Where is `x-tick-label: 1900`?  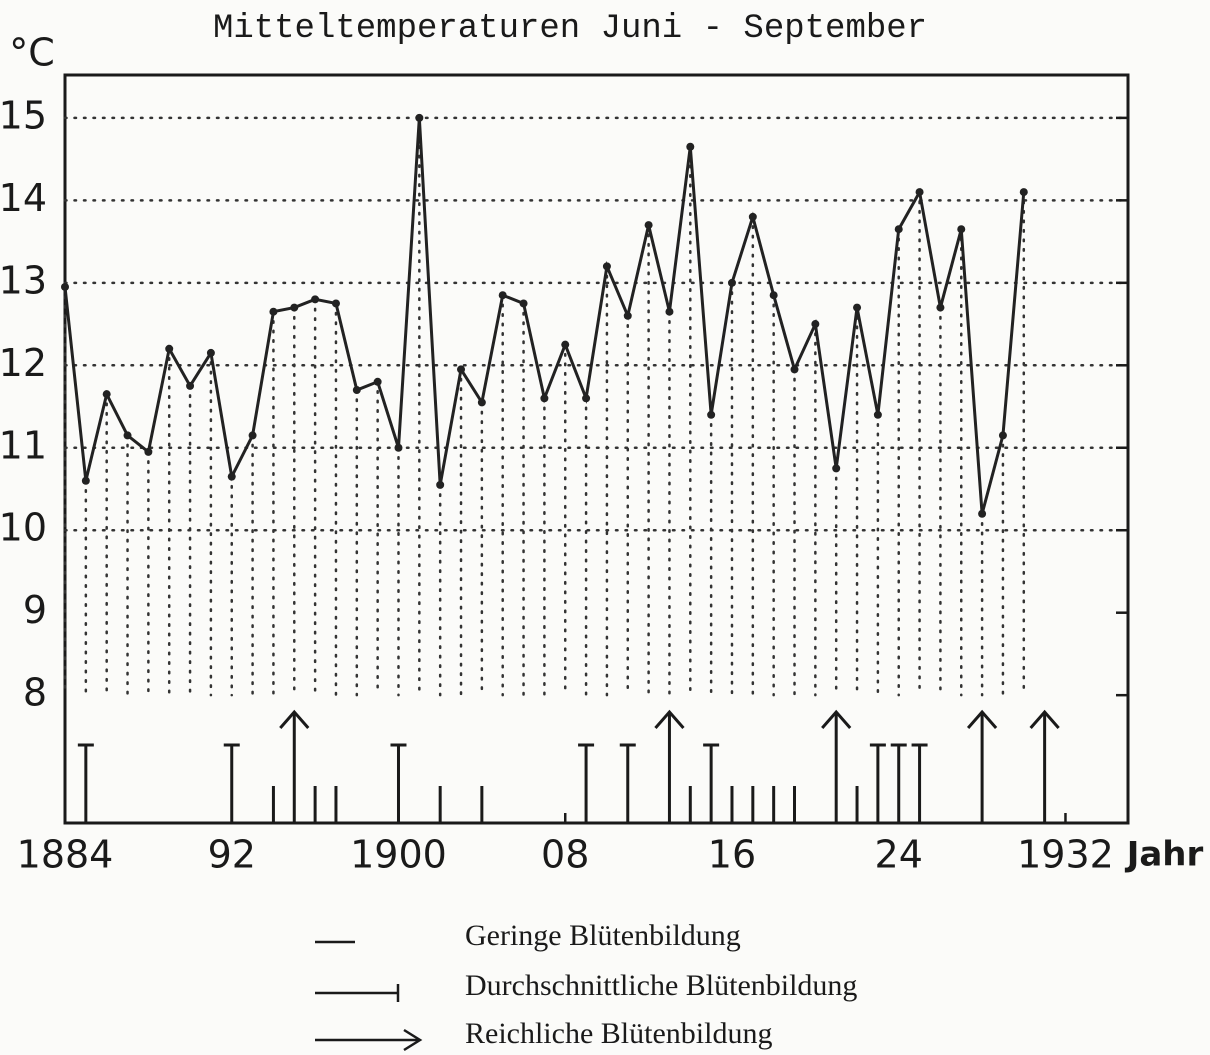 x-tick-label: 1900 is located at coordinates (398, 855).